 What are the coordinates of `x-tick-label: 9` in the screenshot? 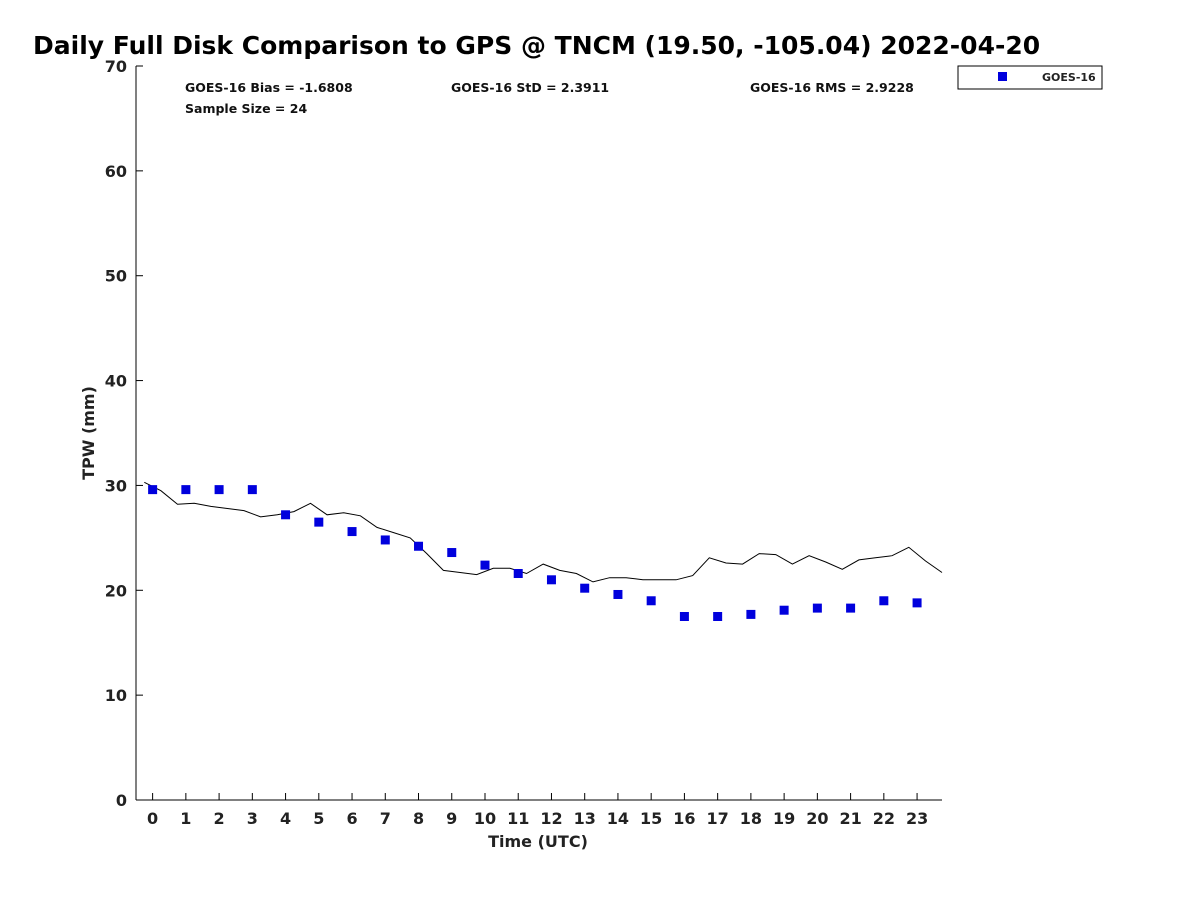 It's located at (451, 818).